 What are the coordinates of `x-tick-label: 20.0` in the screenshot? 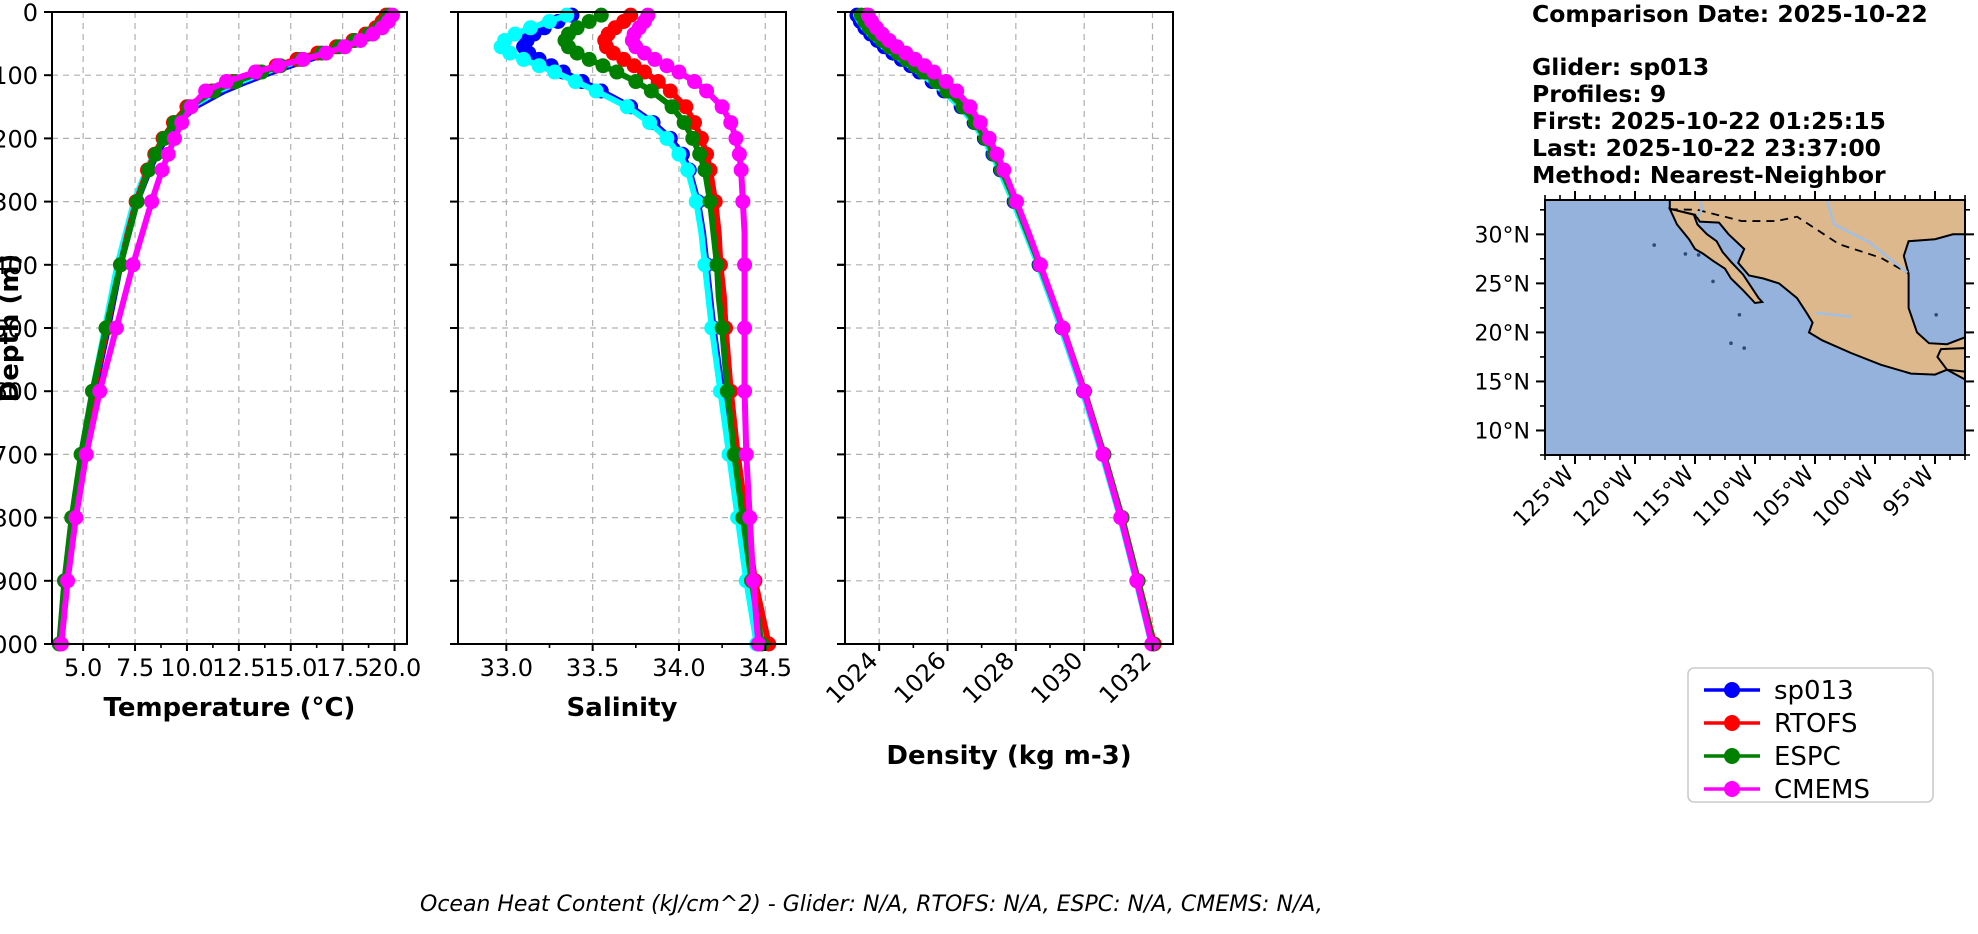 It's located at (394, 668).